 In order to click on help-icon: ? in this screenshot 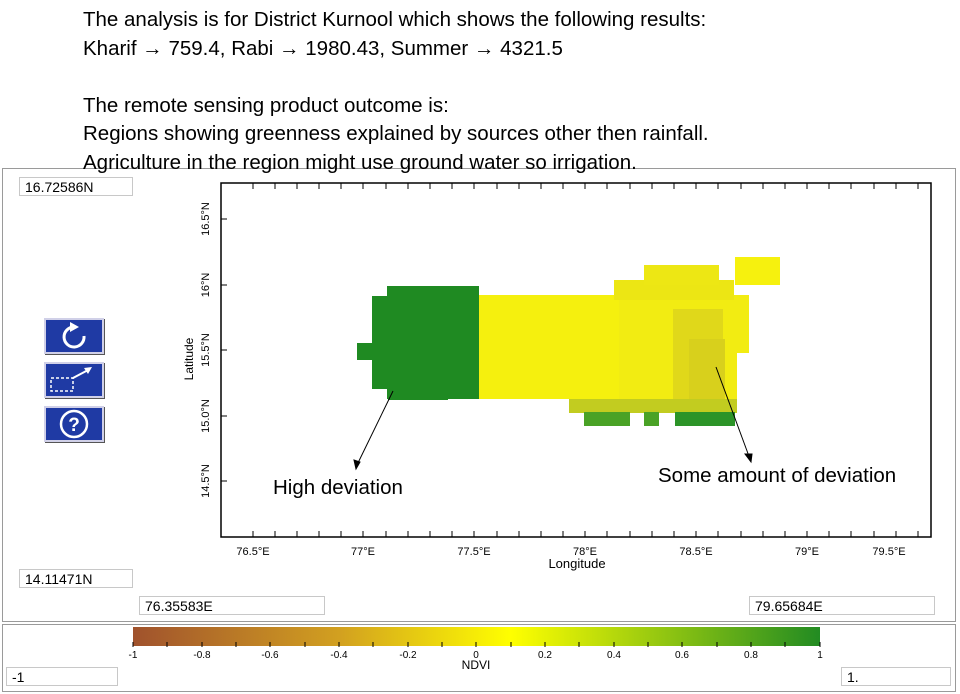, I will do `click(74, 424)`.